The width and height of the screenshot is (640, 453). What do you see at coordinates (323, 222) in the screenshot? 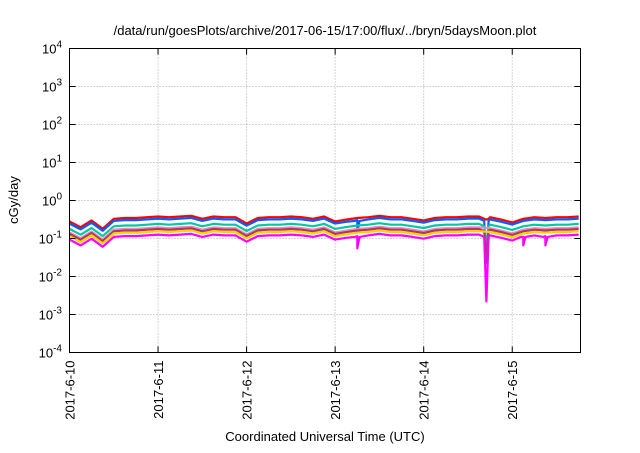
I see `series-line-red` at bounding box center [323, 222].